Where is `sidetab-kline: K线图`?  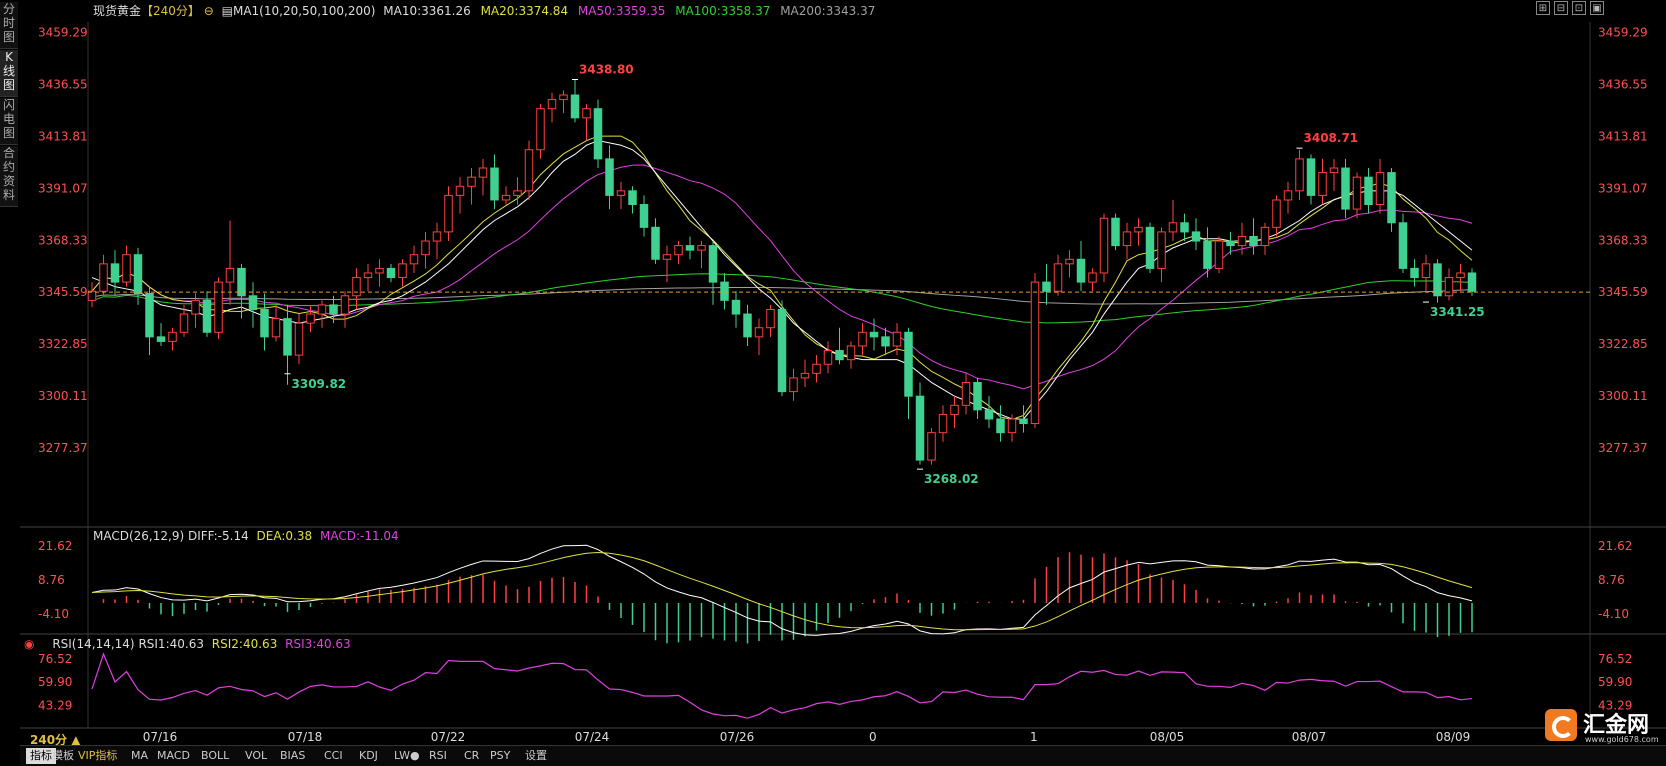
sidetab-kline: K线图 is located at coordinates (9, 73).